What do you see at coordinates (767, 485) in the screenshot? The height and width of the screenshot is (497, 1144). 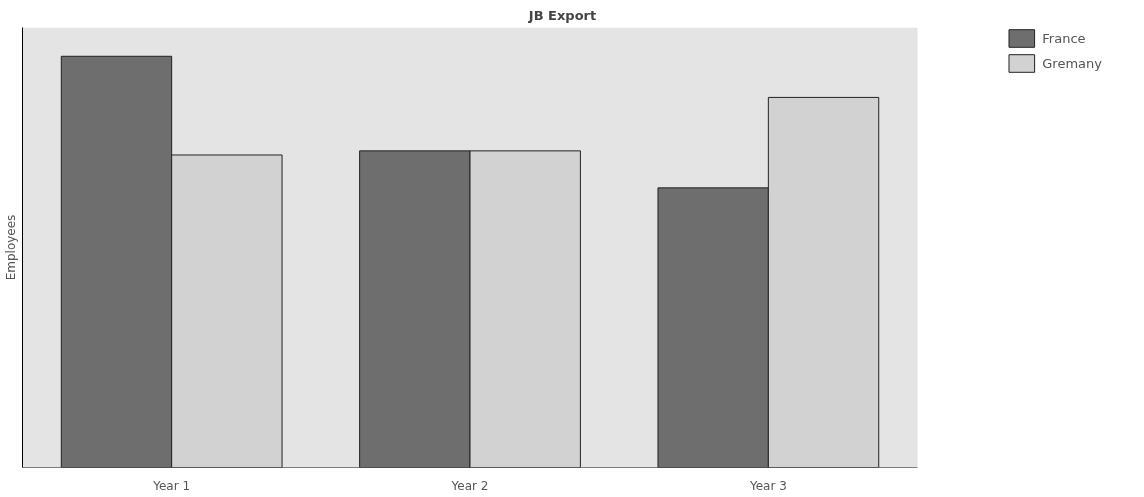 I see `x-tick-label: Year 3` at bounding box center [767, 485].